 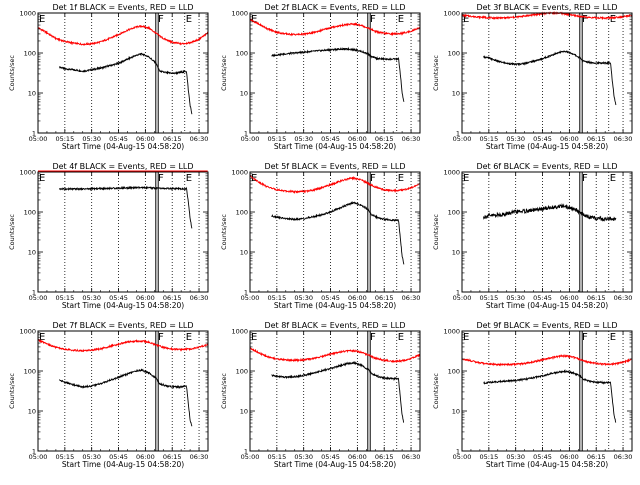 What do you see at coordinates (546, 7) in the screenshot?
I see `panel-title: Det 3f BLACK = Events, RED = LLD` at bounding box center [546, 7].